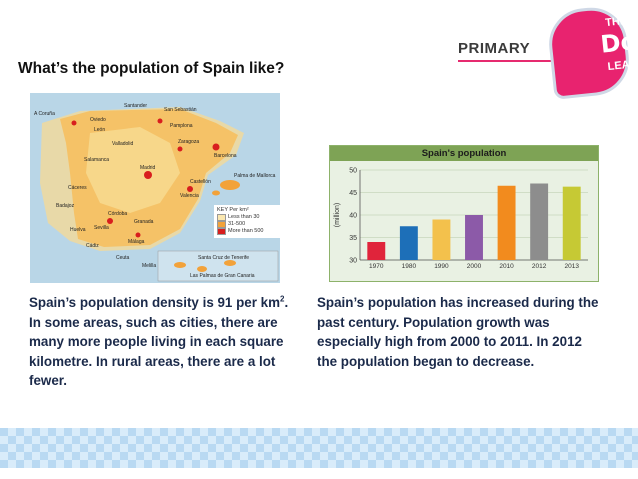 The height and width of the screenshot is (479, 638). I want to click on map-label-city: Ceuta, so click(123, 258).